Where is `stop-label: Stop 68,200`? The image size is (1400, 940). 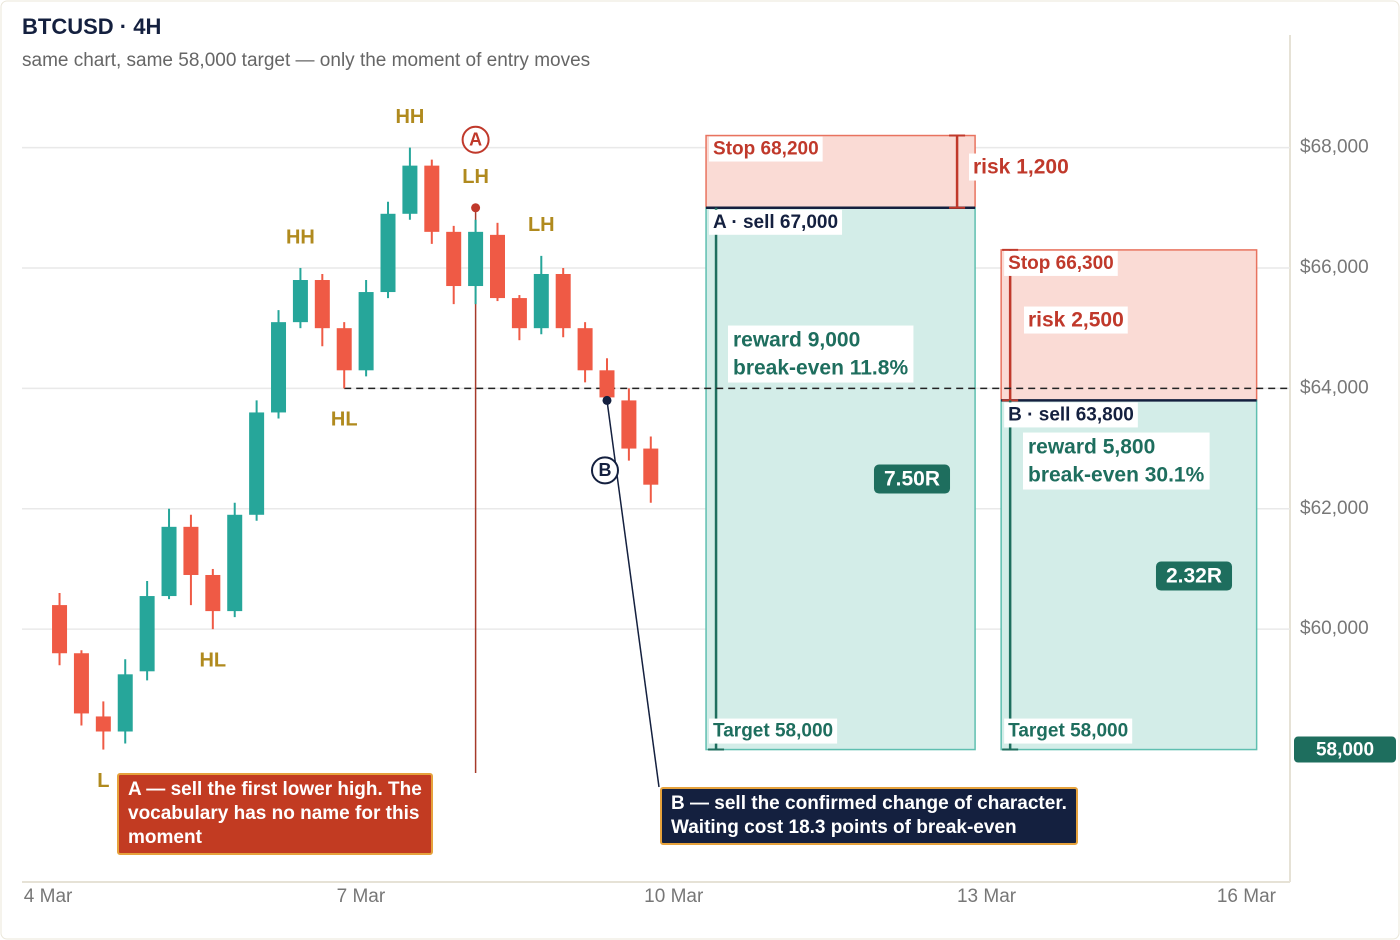
stop-label: Stop 68,200 is located at coordinates (766, 149).